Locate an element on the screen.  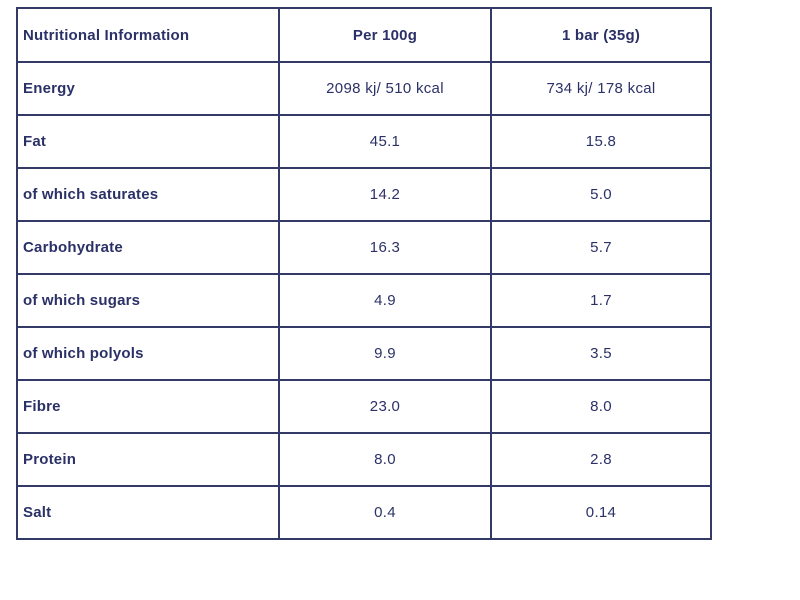
column-header-1-bar-35g: 1 bar (35g) is located at coordinates (601, 35).